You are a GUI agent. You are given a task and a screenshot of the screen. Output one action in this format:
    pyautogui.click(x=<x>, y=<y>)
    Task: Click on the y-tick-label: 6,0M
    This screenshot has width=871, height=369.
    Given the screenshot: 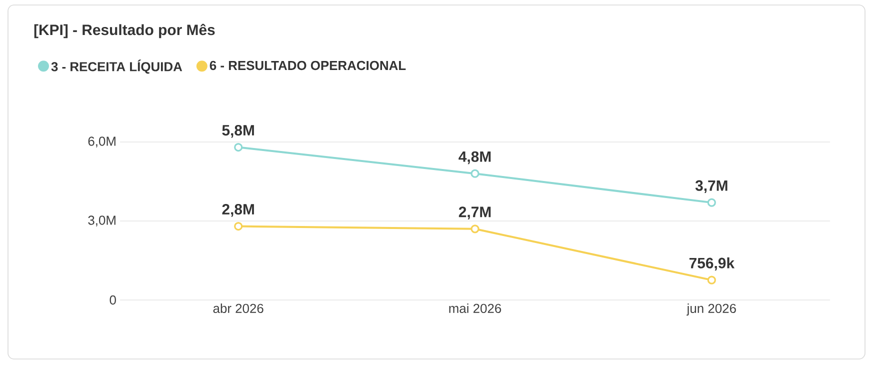 What is the action you would take?
    pyautogui.click(x=102, y=142)
    